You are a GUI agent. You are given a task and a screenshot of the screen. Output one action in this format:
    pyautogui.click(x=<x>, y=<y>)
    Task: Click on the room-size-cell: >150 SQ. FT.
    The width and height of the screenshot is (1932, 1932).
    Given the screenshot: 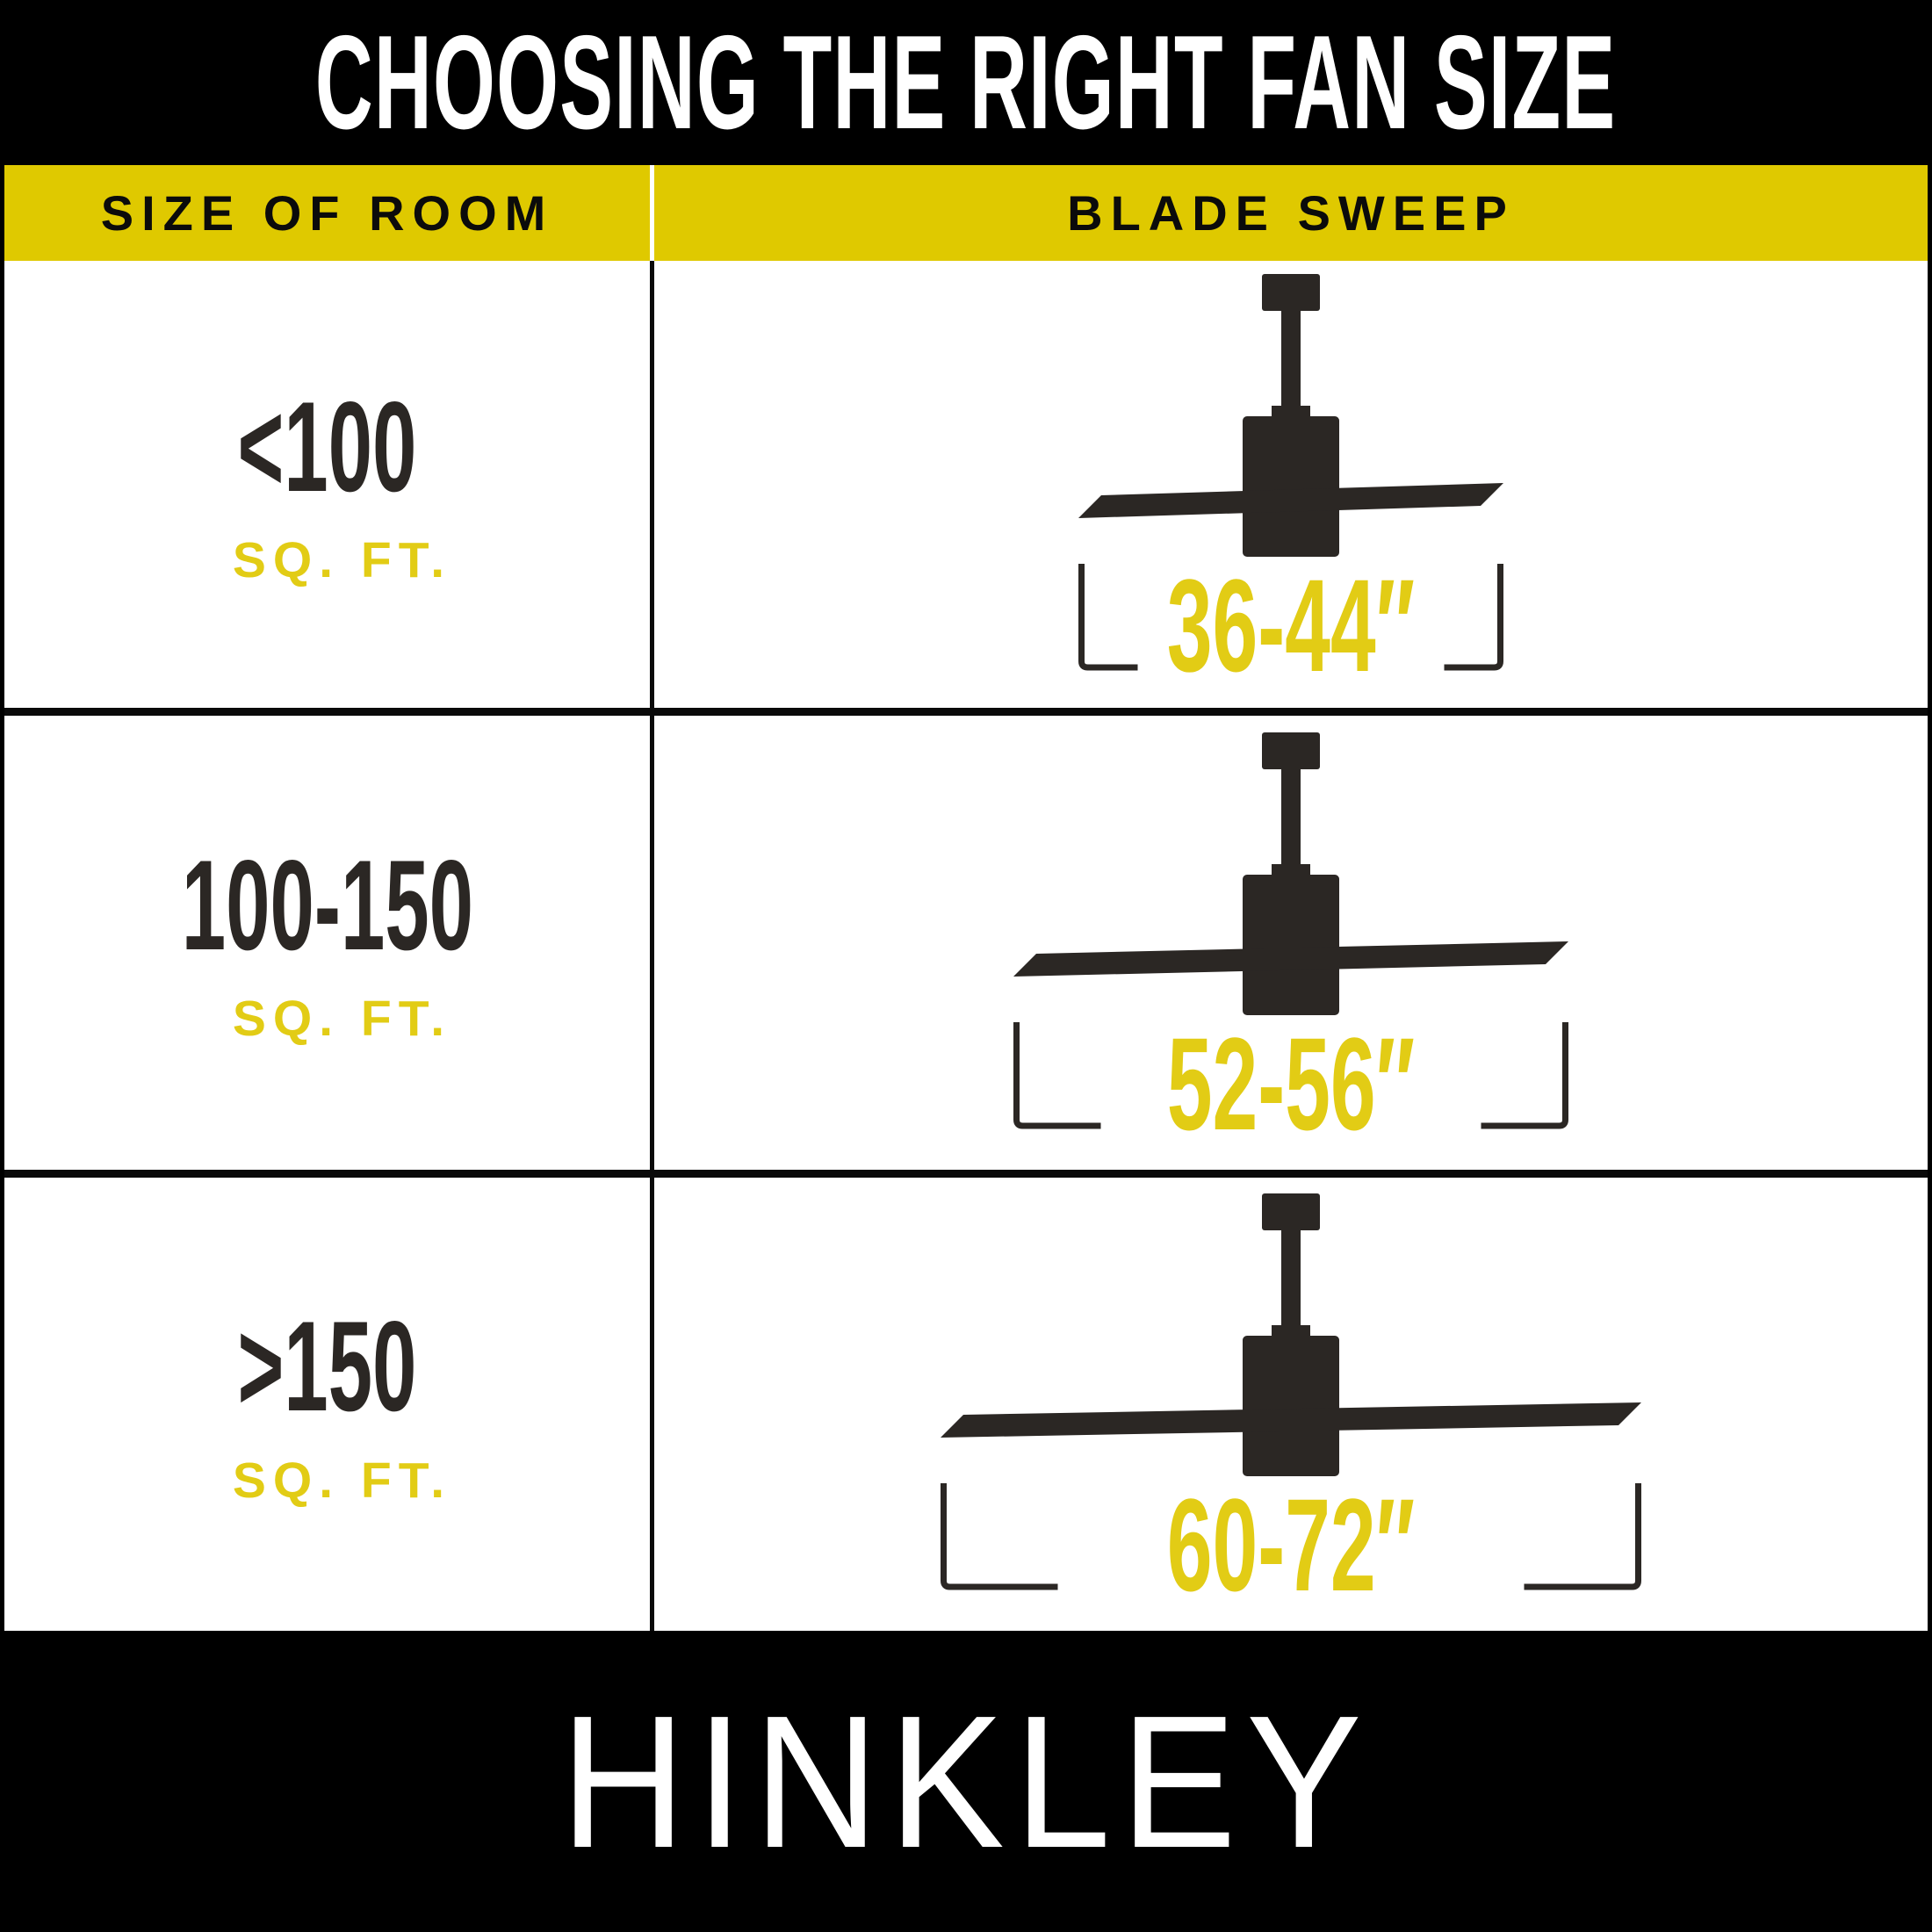 What is the action you would take?
    pyautogui.click(x=329, y=1405)
    